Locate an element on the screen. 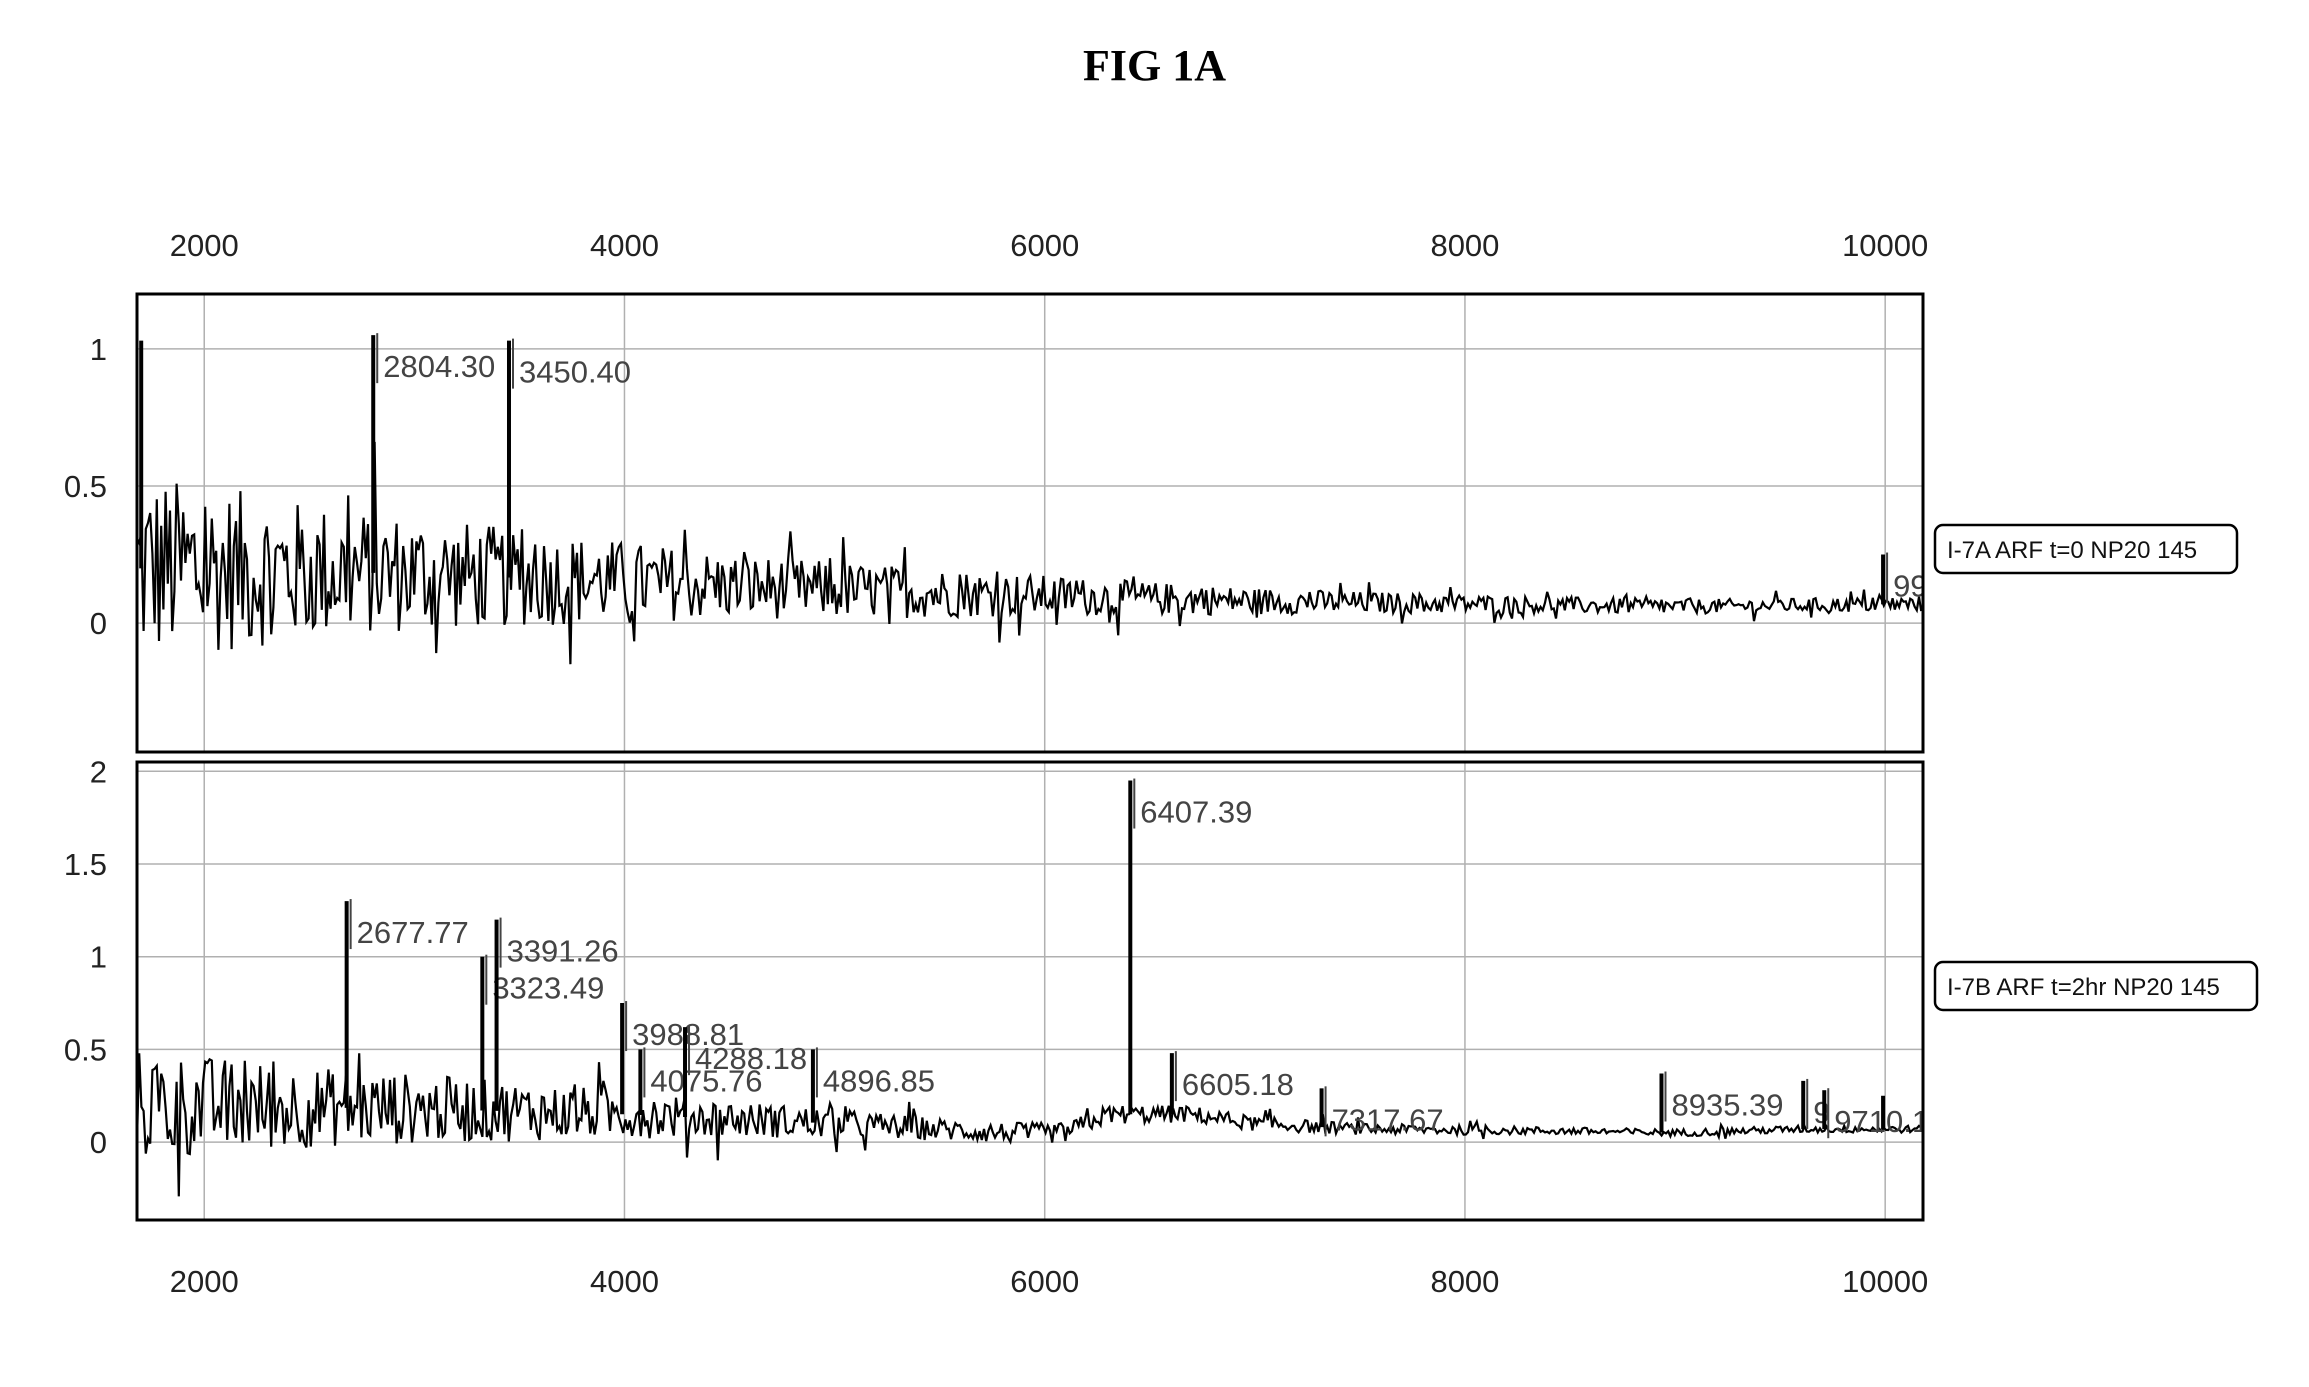 The width and height of the screenshot is (2309, 1387). peak-label: 8935.39 is located at coordinates (1727, 1105).